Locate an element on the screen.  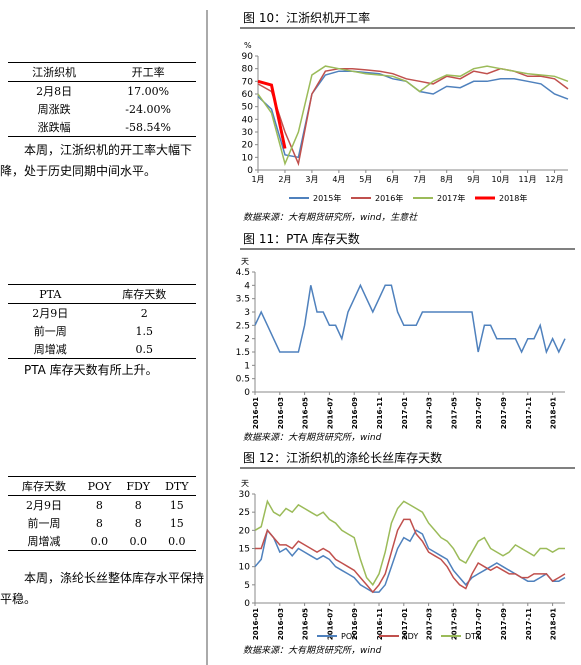
header-cell: 江浙织机 is located at coordinates (54, 72).